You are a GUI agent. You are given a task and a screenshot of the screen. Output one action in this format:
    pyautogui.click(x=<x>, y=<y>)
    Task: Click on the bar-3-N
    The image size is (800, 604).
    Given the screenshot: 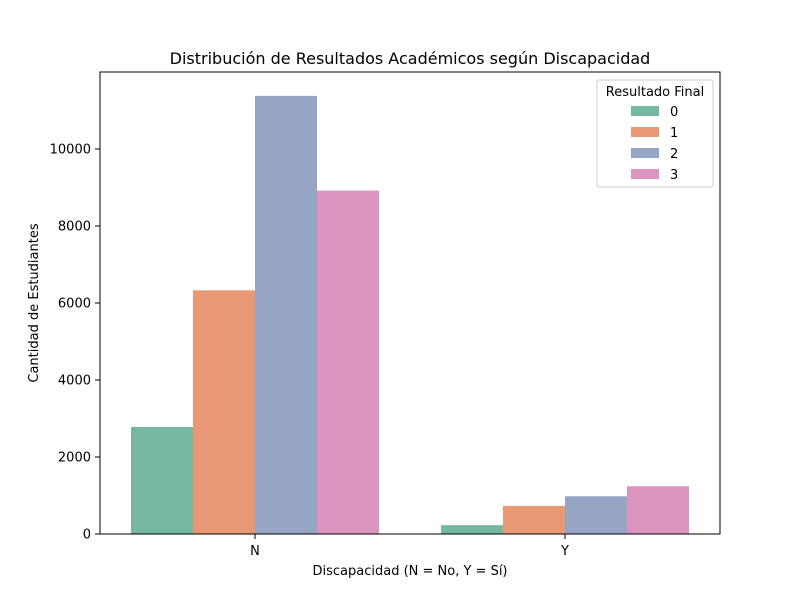 What is the action you would take?
    pyautogui.click(x=348, y=362)
    